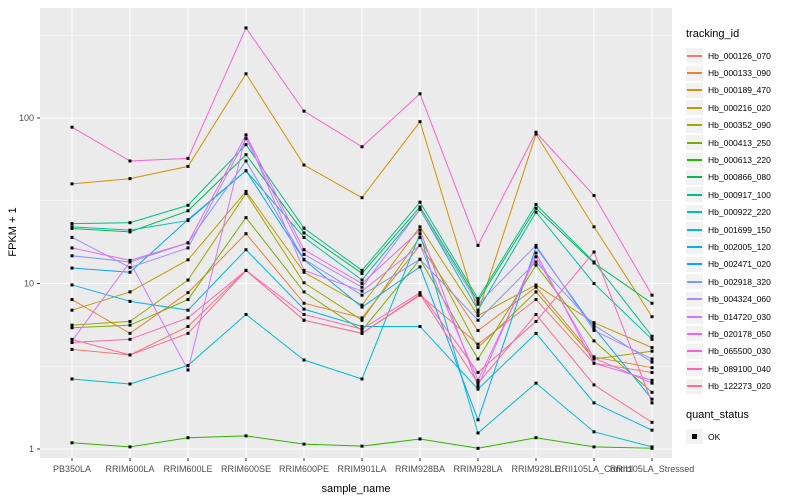  I want to click on legend-item-label: Hb_002918_320, so click(739, 281).